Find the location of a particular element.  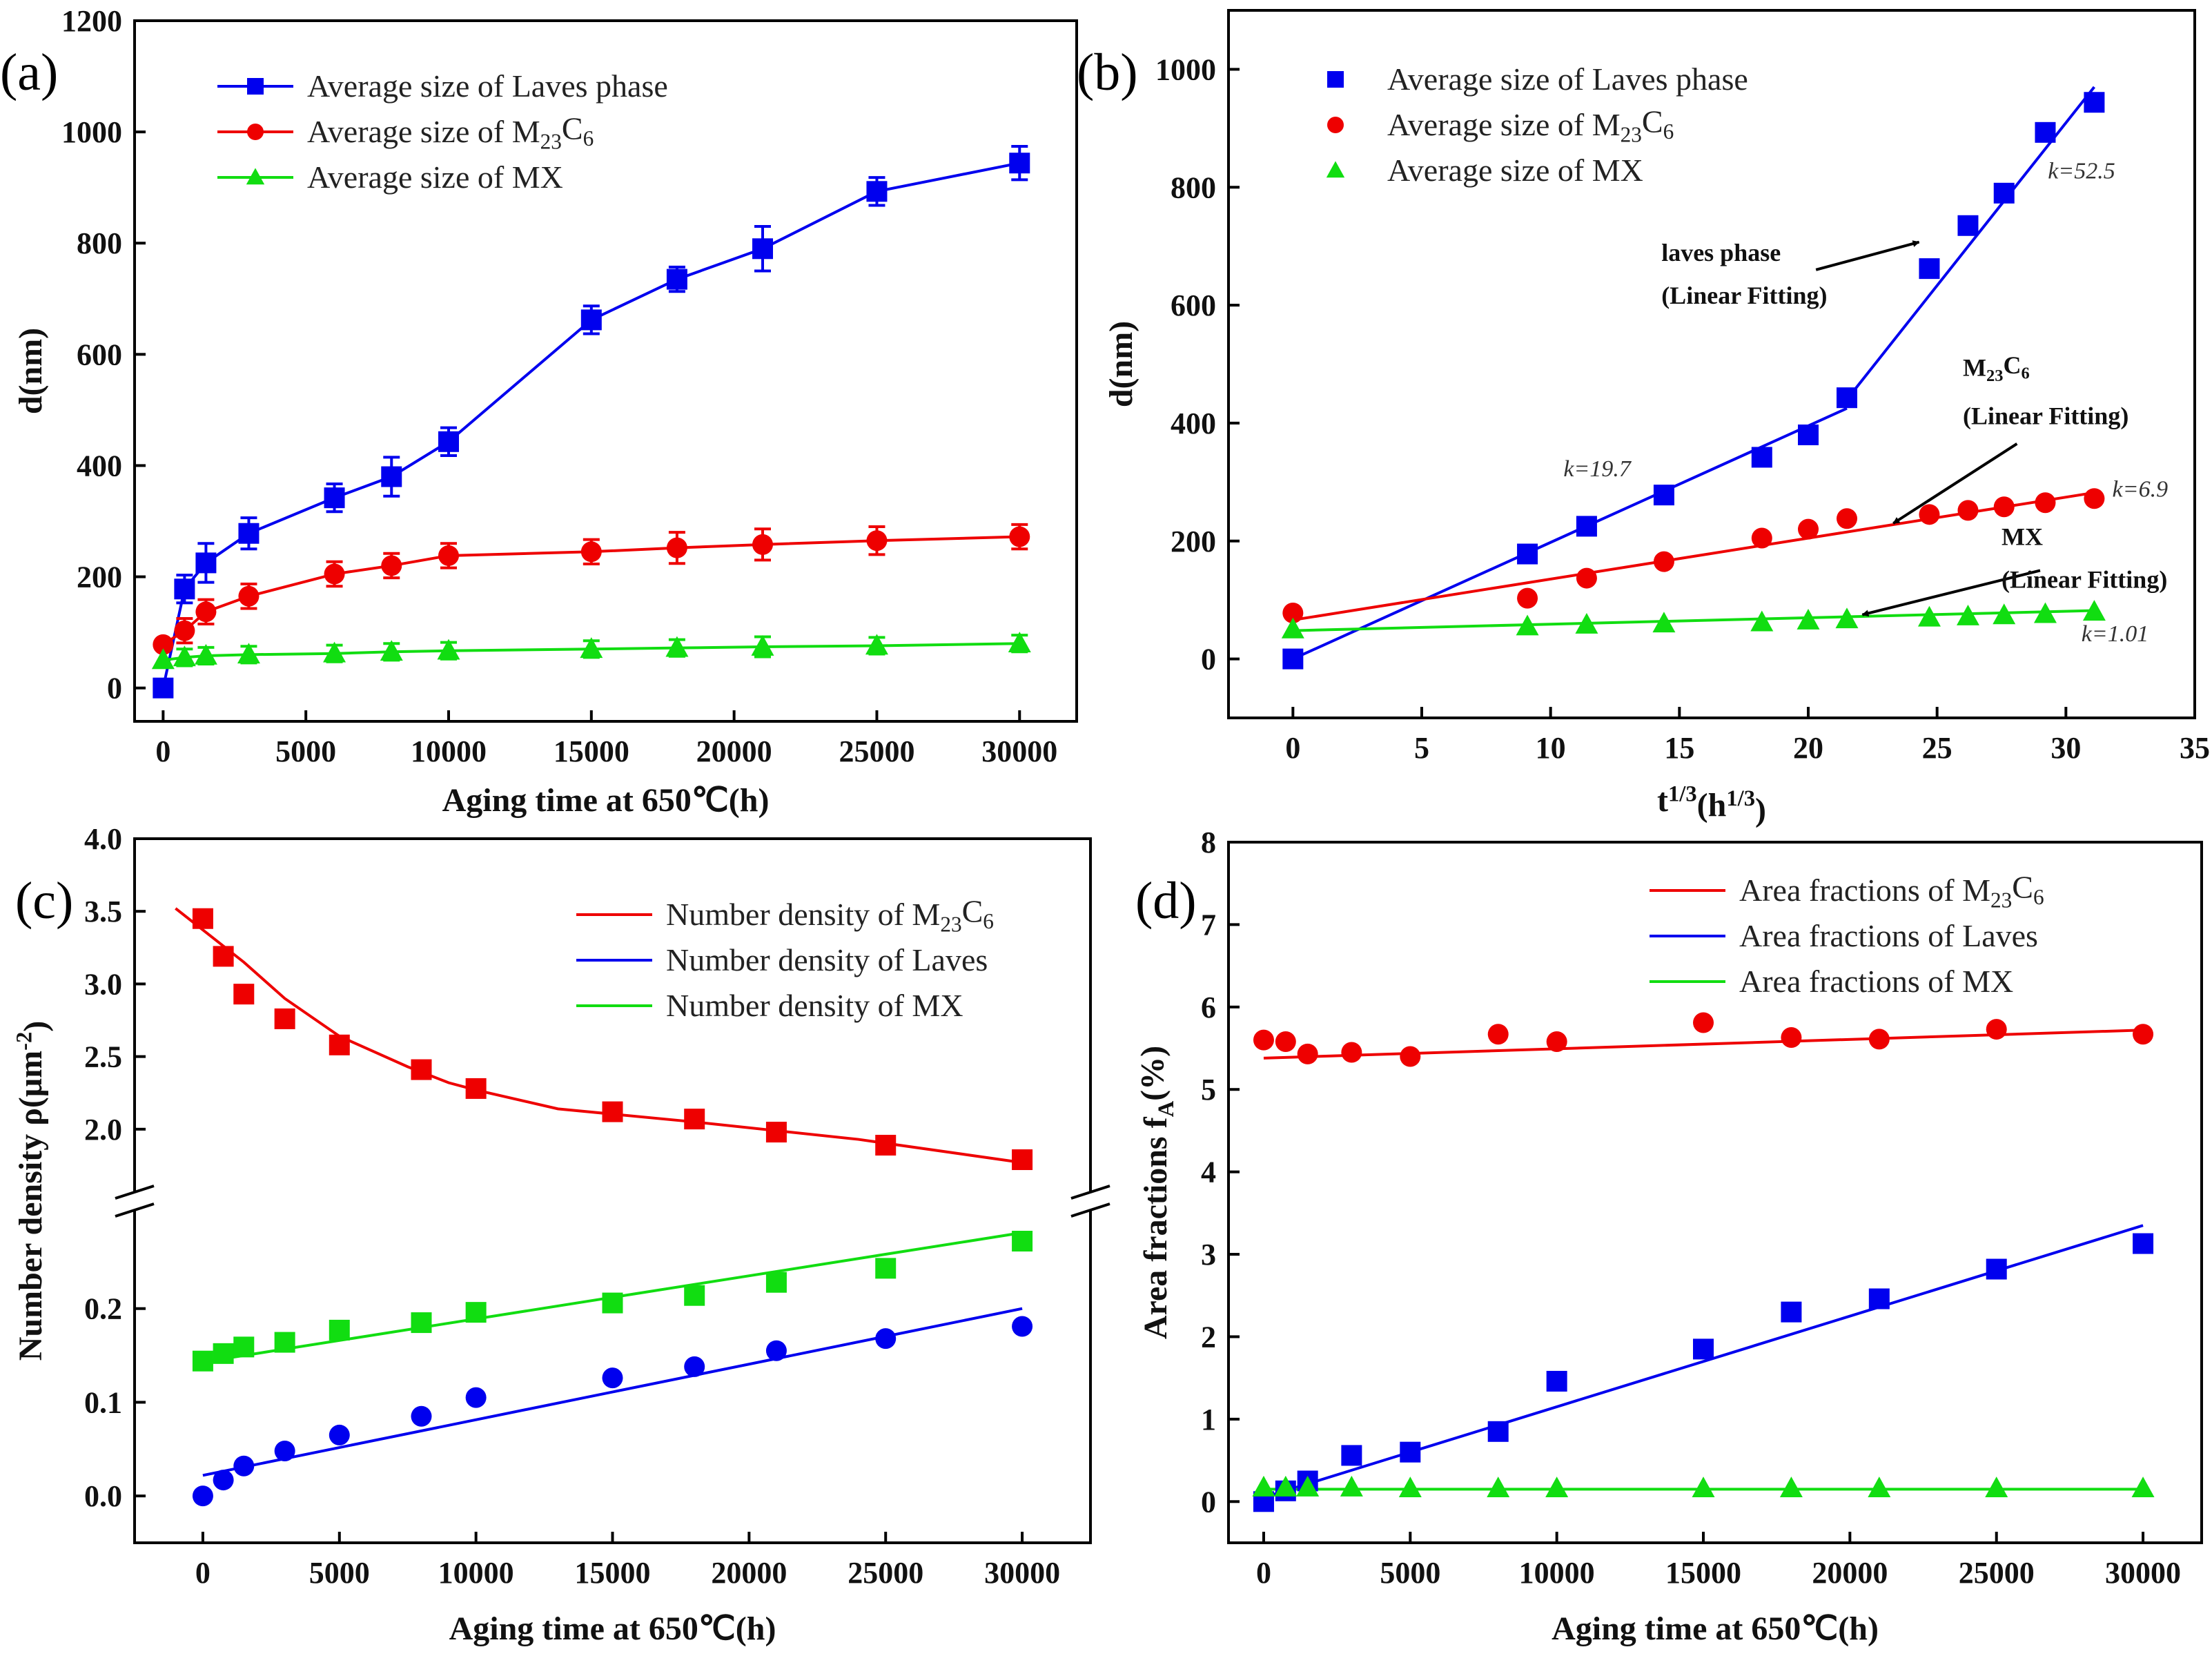

d-legend-label: Area fractions of MX is located at coordinates (1876, 982).